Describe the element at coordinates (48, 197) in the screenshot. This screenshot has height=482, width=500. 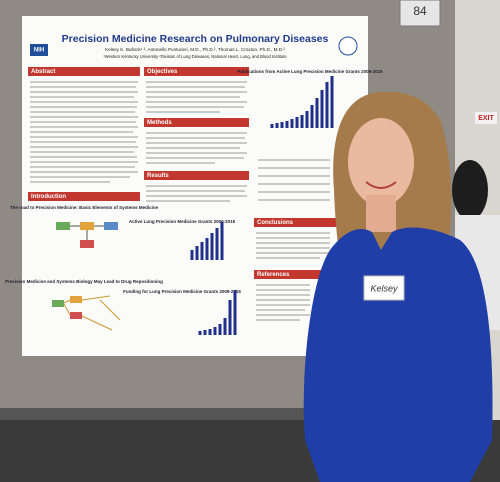
I see `section-heading: Introduction` at that location.